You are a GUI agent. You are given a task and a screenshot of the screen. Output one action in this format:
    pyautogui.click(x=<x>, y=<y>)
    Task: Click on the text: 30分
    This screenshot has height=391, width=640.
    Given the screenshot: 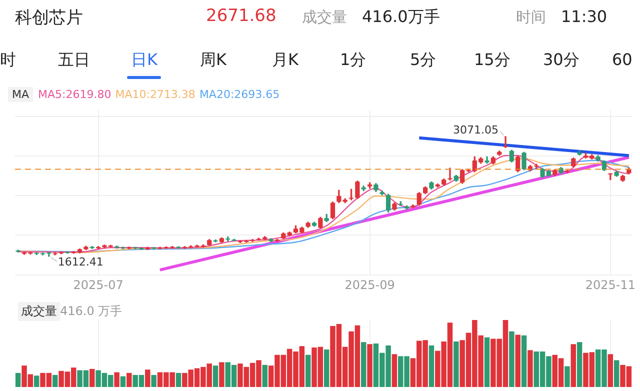 What is the action you would take?
    pyautogui.click(x=561, y=60)
    